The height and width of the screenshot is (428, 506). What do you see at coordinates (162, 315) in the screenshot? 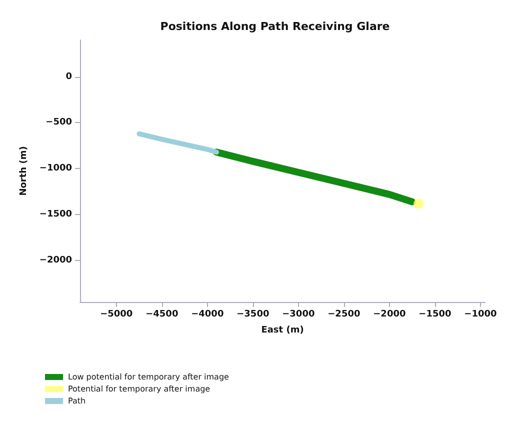
I see `x-tick-label: −4500` at bounding box center [162, 315].